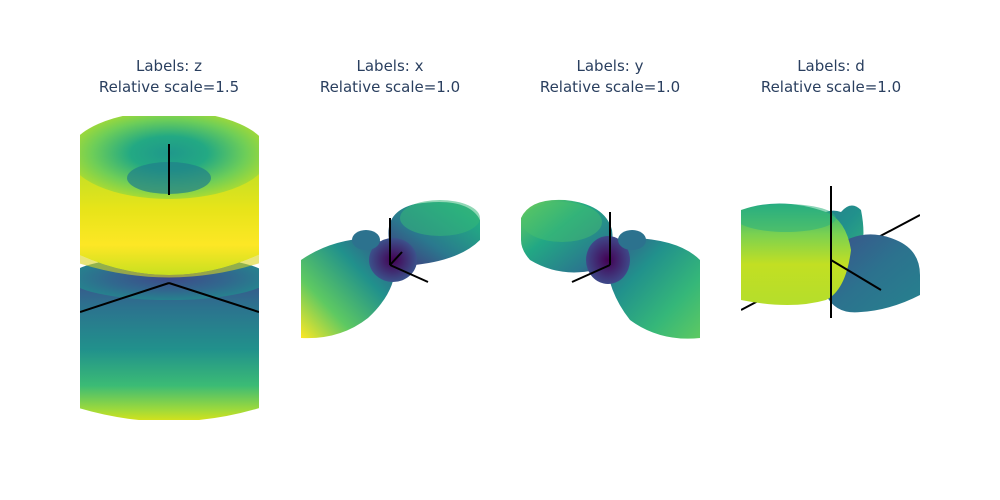  I want to click on panel-title-line2: Relative scale=1.5, so click(169, 87).